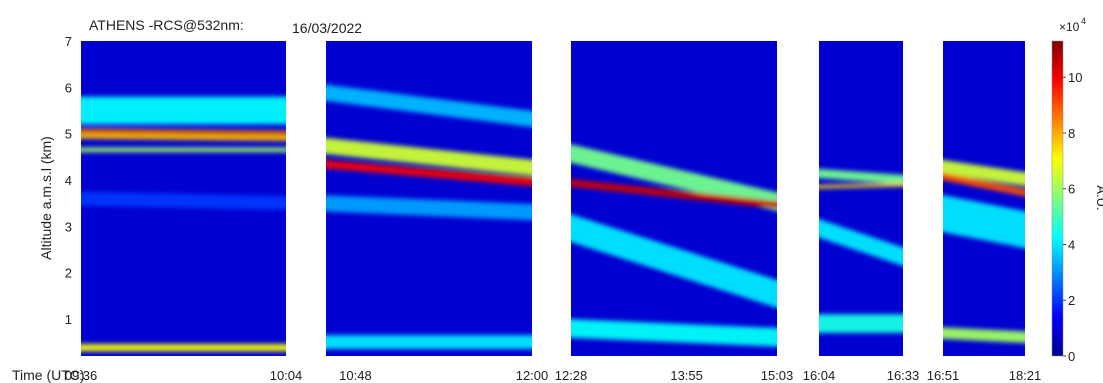 The image size is (1103, 383). Describe the element at coordinates (68, 134) in the screenshot. I see `y-tick-label-4: 5` at that location.